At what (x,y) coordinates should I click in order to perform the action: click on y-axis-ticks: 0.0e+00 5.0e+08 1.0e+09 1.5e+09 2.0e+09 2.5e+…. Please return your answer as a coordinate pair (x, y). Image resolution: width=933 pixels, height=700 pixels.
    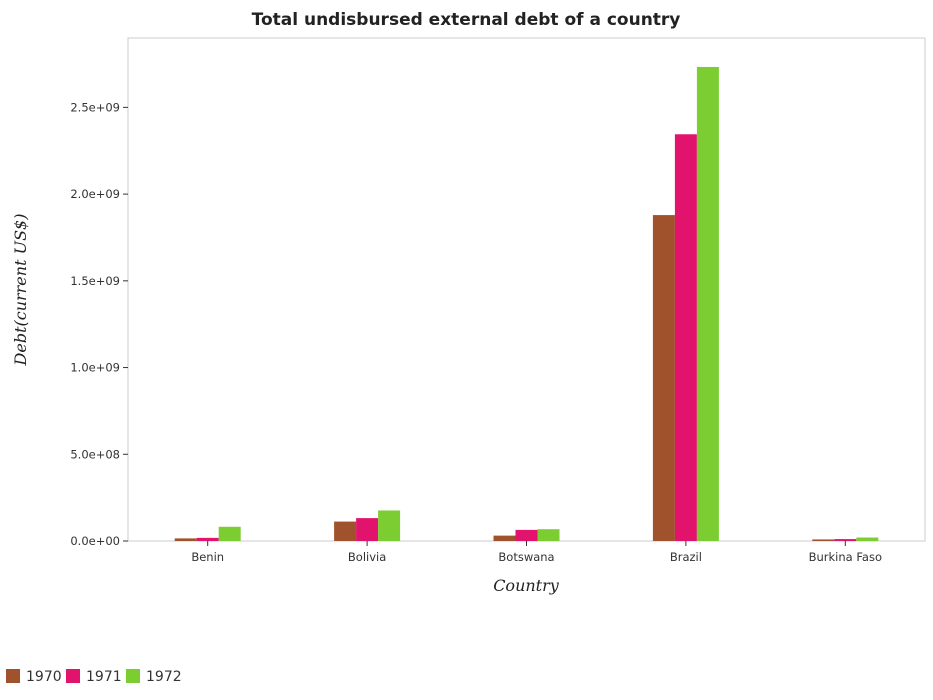
    Looking at the image, I should click on (99, 324).